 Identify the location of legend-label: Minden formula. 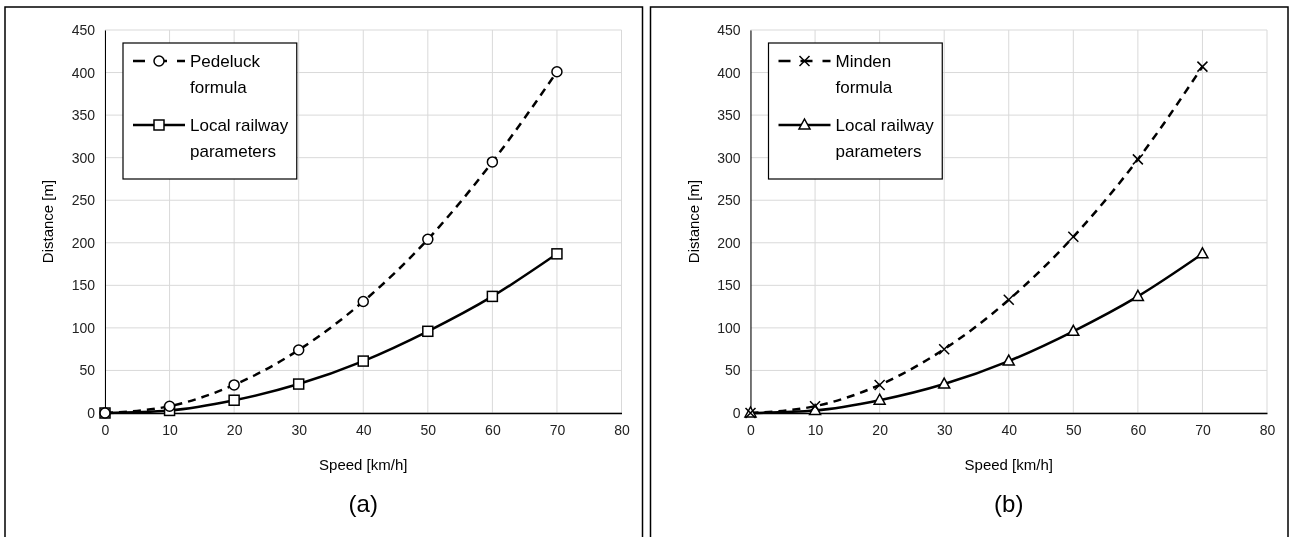
(864, 74).